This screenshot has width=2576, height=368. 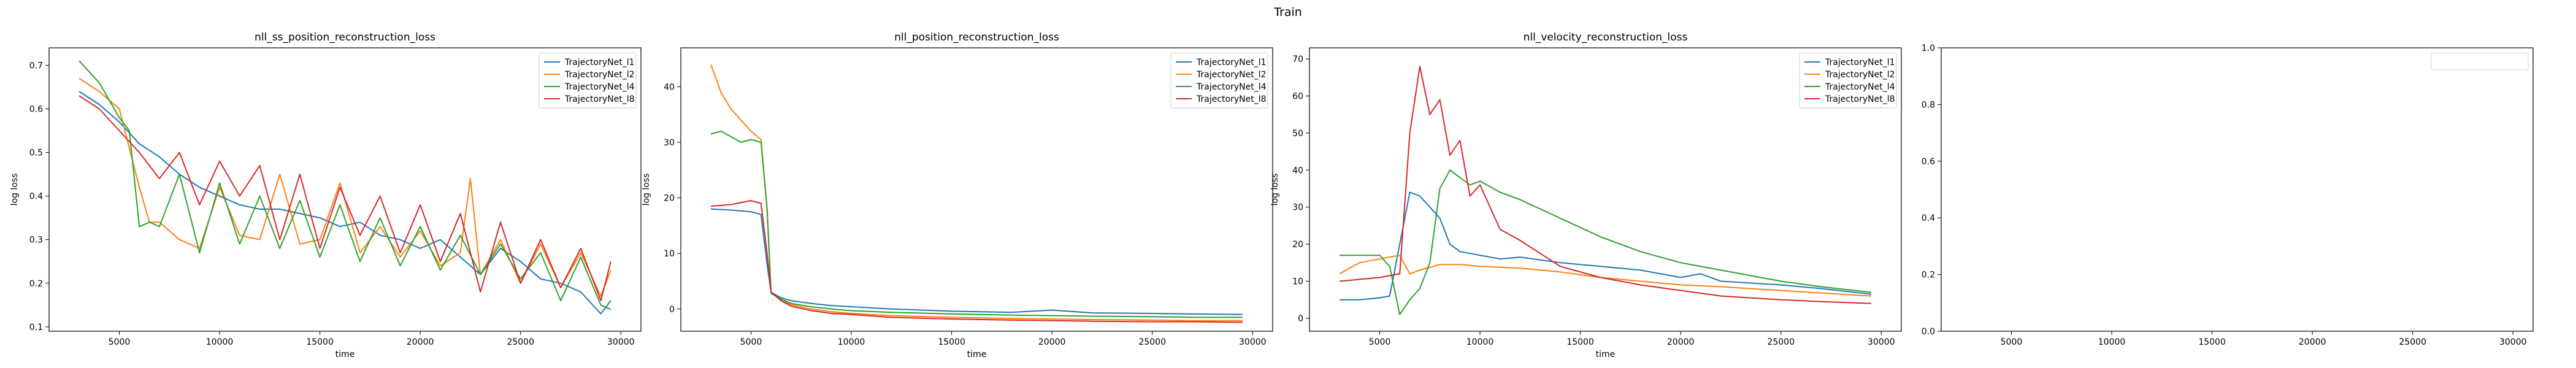 I want to click on chart-title: nll_velocity_reconstruction_loss, so click(x=1606, y=37).